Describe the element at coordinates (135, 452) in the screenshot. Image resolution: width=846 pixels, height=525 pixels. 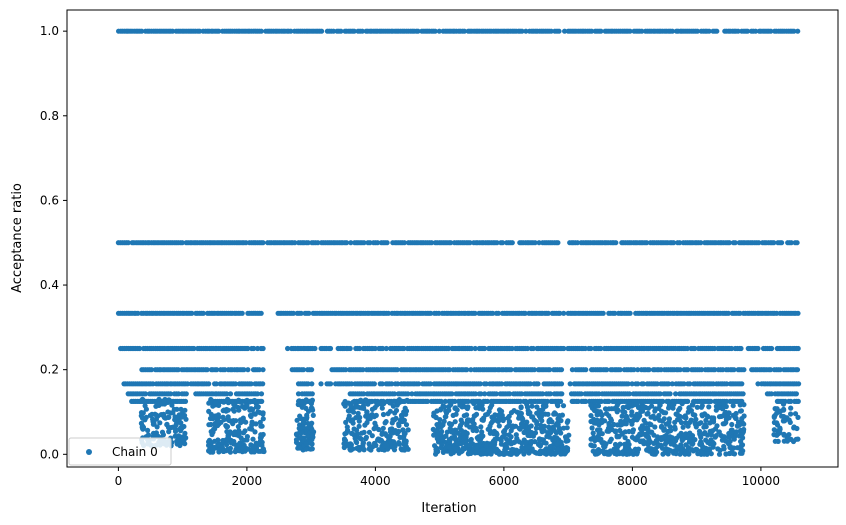
I see `legend-label: Chain 0` at that location.